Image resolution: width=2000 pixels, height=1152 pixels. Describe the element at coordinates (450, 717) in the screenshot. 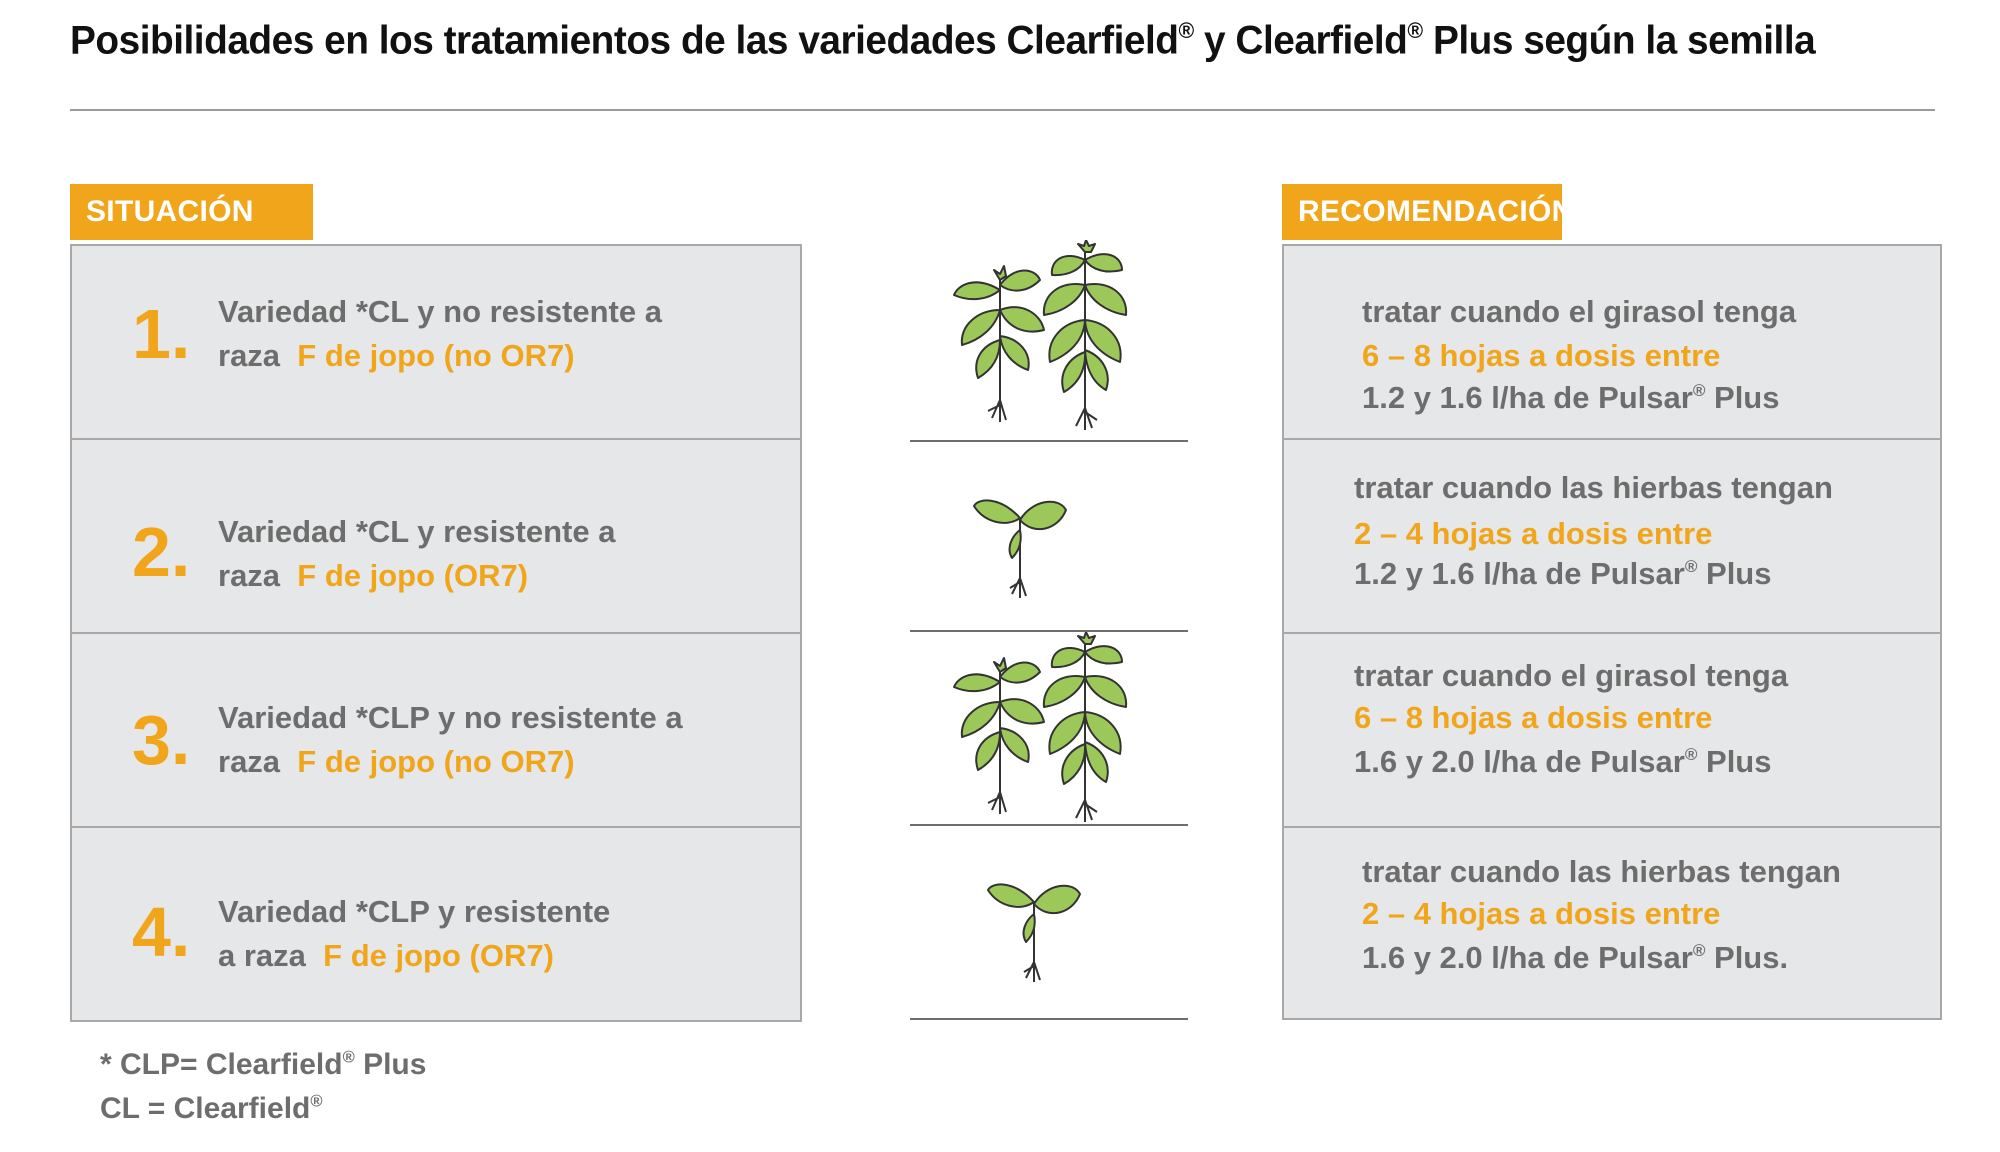

I see `situation-line-1: Variedad *CLP y no resistente a` at that location.